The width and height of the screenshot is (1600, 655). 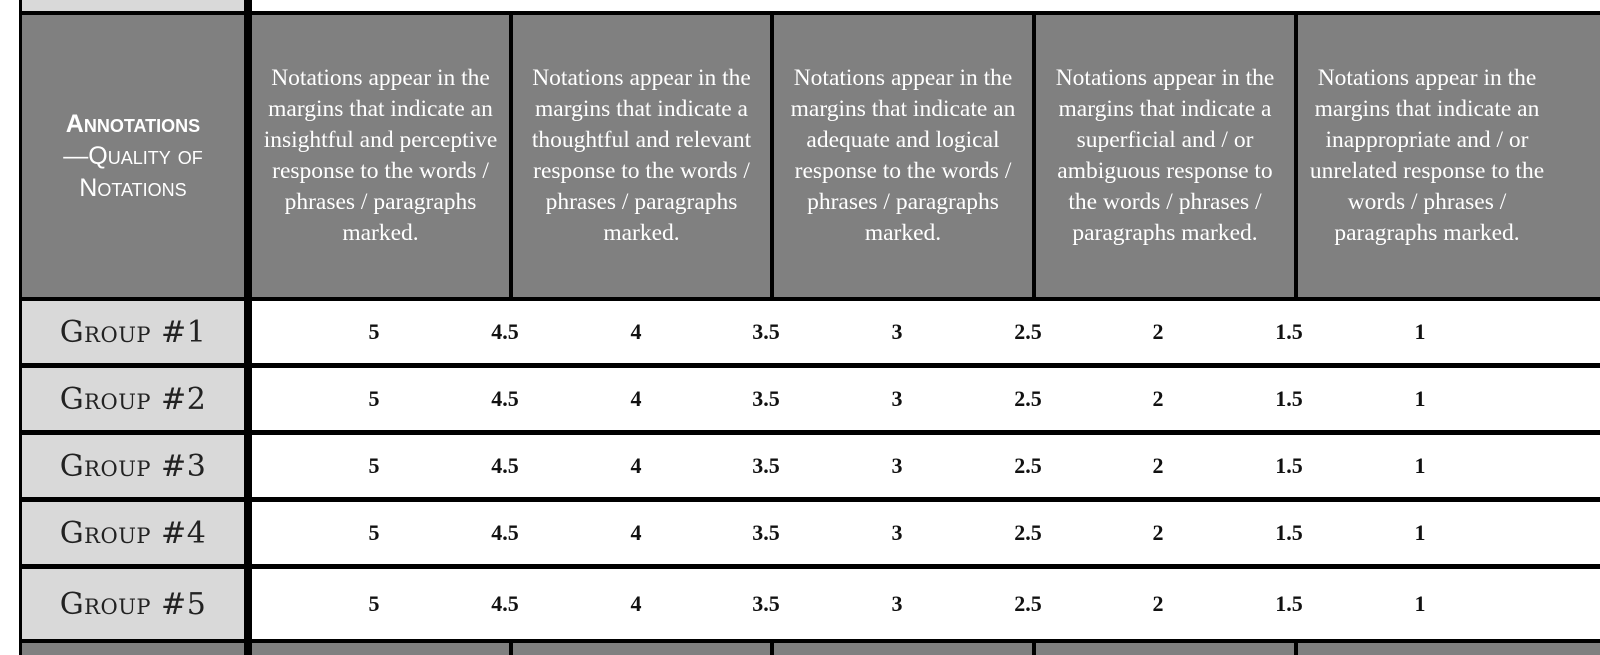 I want to click on group-label: Group #5, so click(x=133, y=604).